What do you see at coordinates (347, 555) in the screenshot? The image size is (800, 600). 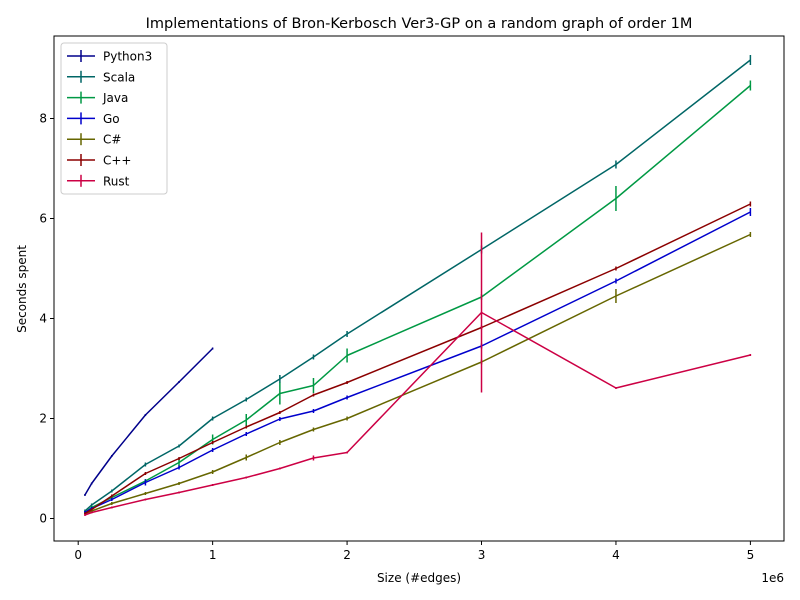 I see `x-tick-label: 2` at bounding box center [347, 555].